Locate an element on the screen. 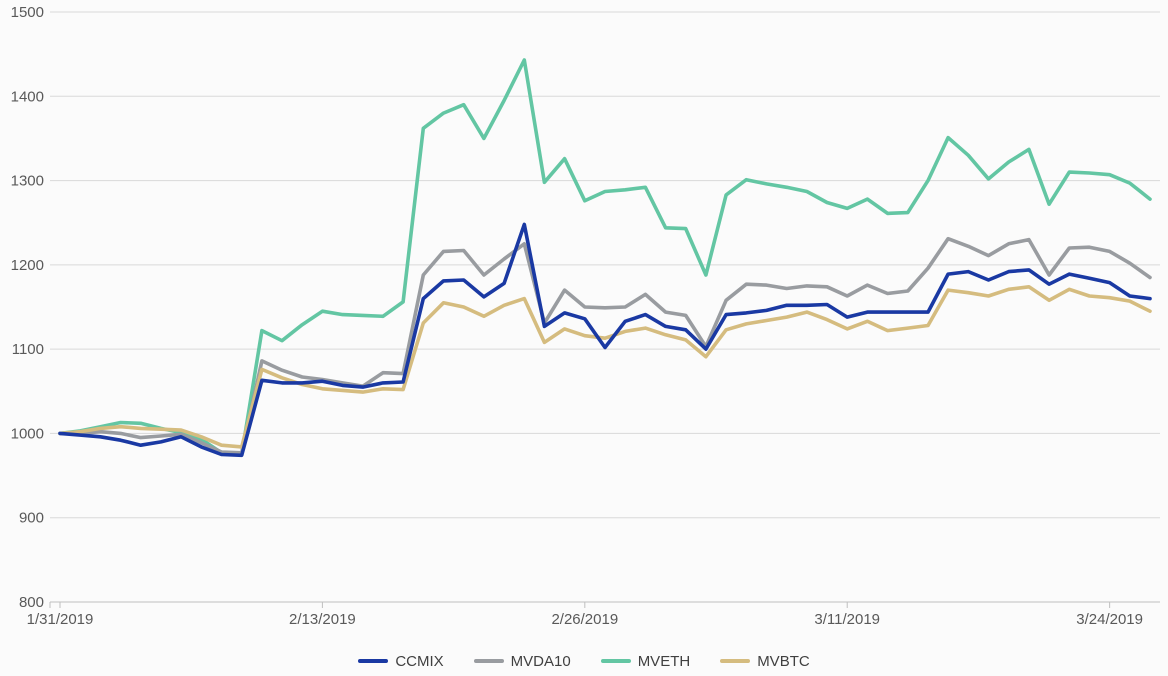  chart-legend: CCMIX MVDA10 MVETH MVBTC is located at coordinates (584, 661).